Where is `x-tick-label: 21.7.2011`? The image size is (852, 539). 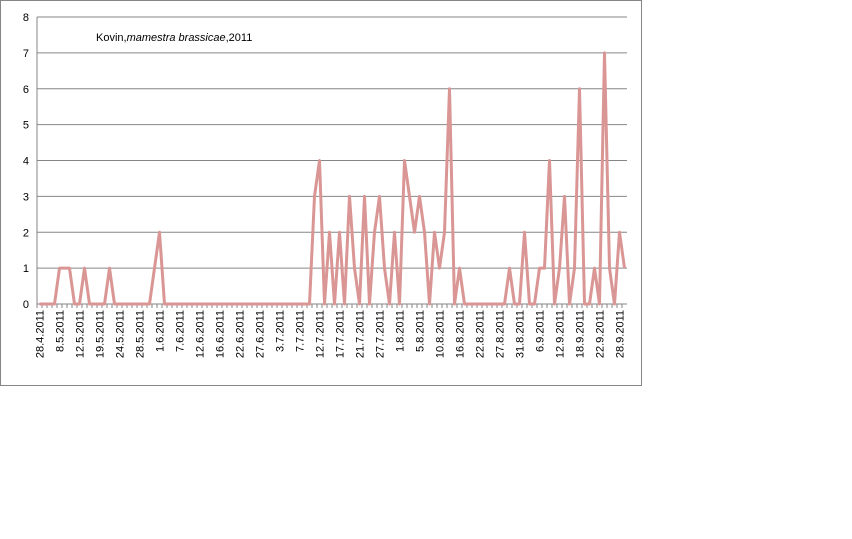 x-tick-label: 21.7.2011 is located at coordinates (361, 334).